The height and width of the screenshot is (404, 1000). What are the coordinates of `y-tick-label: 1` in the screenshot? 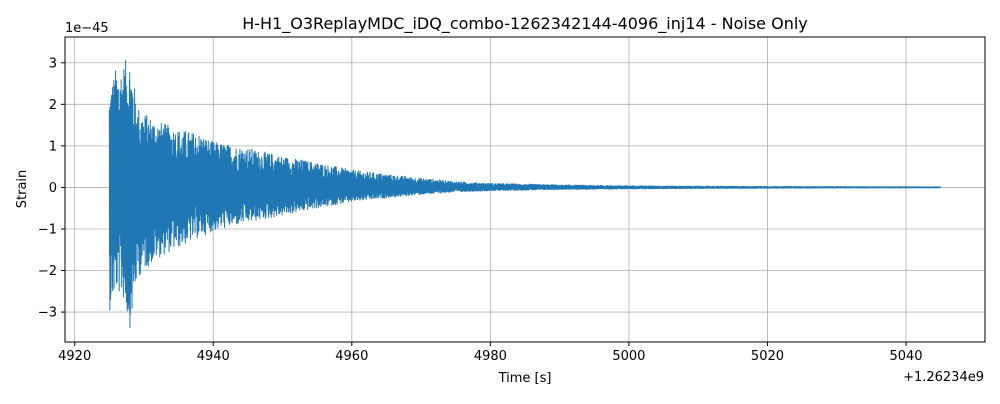 It's located at (53, 146).